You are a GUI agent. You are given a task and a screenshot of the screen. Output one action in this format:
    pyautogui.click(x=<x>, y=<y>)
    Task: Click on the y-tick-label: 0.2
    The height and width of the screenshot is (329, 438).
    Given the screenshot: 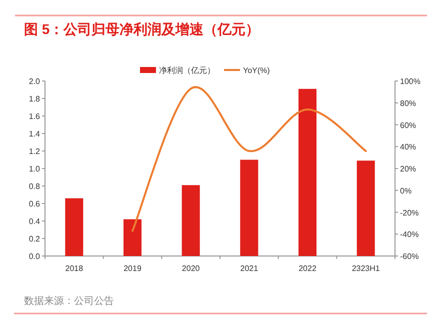 What is the action you would take?
    pyautogui.click(x=34, y=239)
    